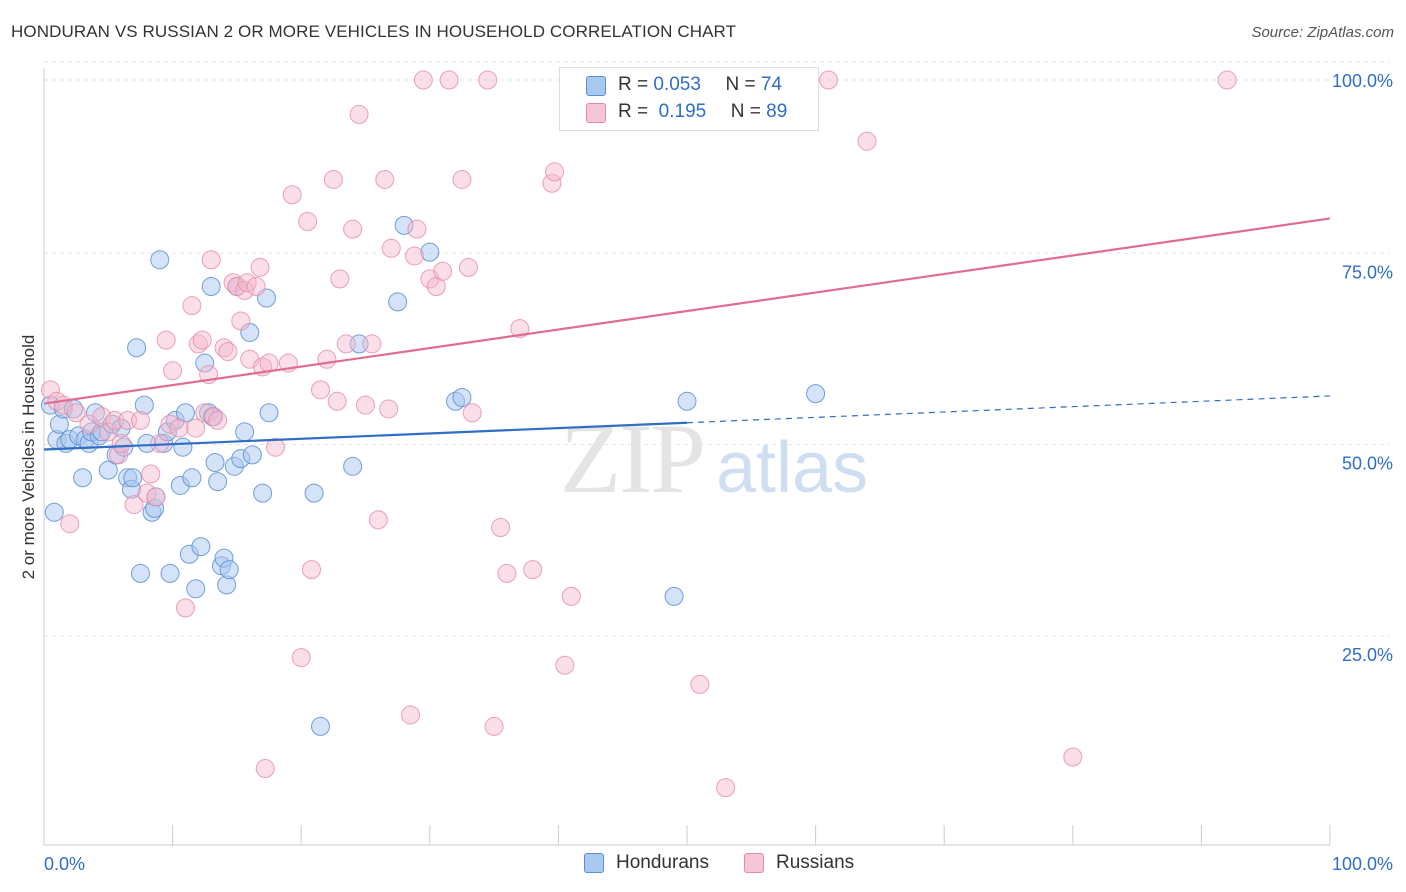  What do you see at coordinates (748, 111) in the screenshot?
I see `legend-n-label: N =` at bounding box center [748, 111].